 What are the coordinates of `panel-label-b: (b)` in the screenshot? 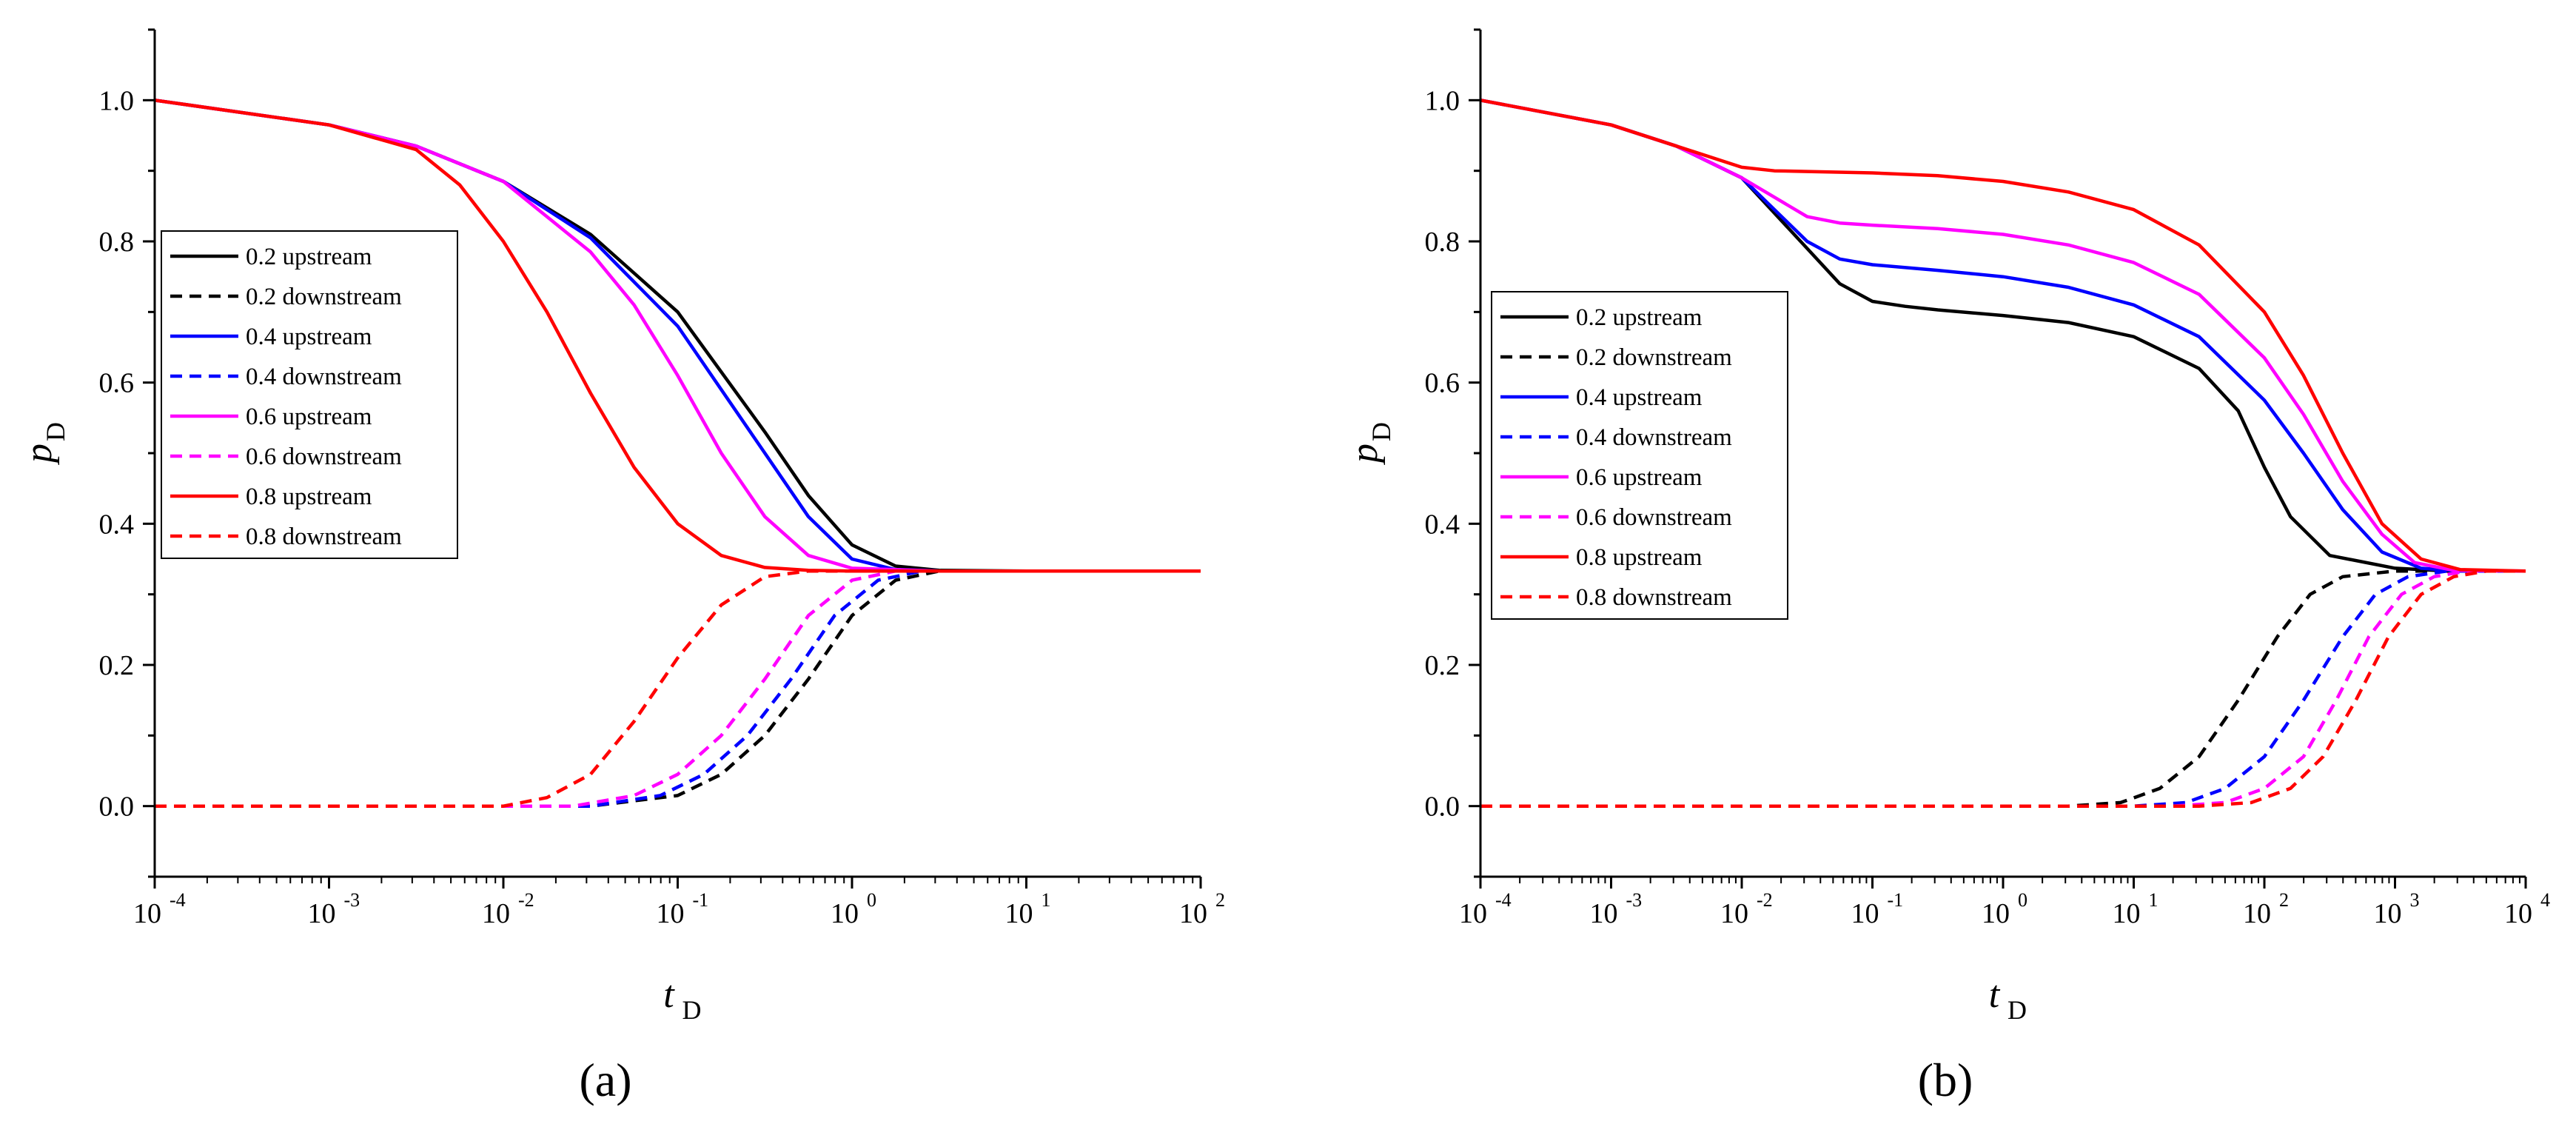 It's located at (1945, 1080).